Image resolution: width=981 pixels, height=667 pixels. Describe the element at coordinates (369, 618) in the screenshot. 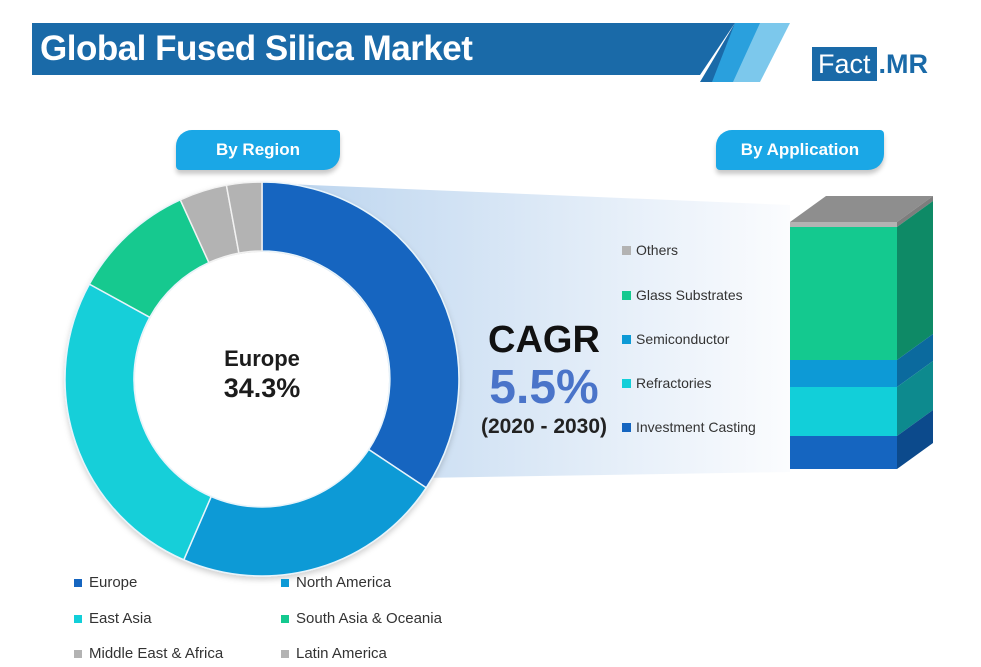

I see `legend-label: South Asia & Oceania` at that location.